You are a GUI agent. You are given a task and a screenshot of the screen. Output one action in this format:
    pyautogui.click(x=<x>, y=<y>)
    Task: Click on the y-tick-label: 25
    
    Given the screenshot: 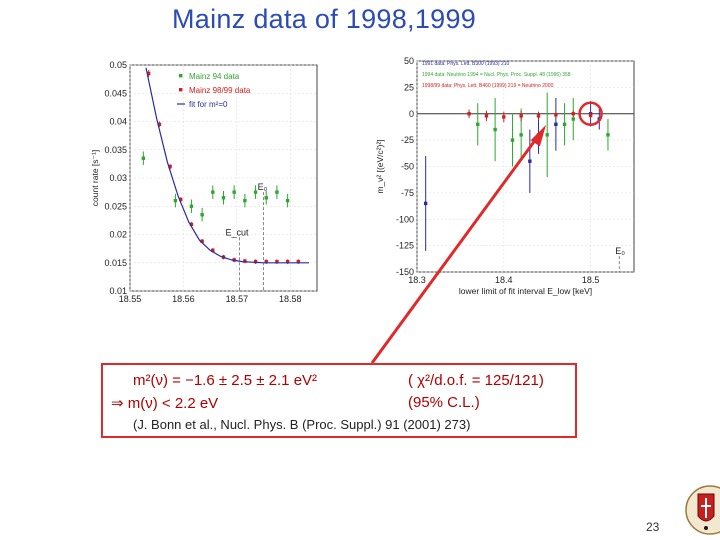 What is the action you would take?
    pyautogui.click(x=409, y=87)
    